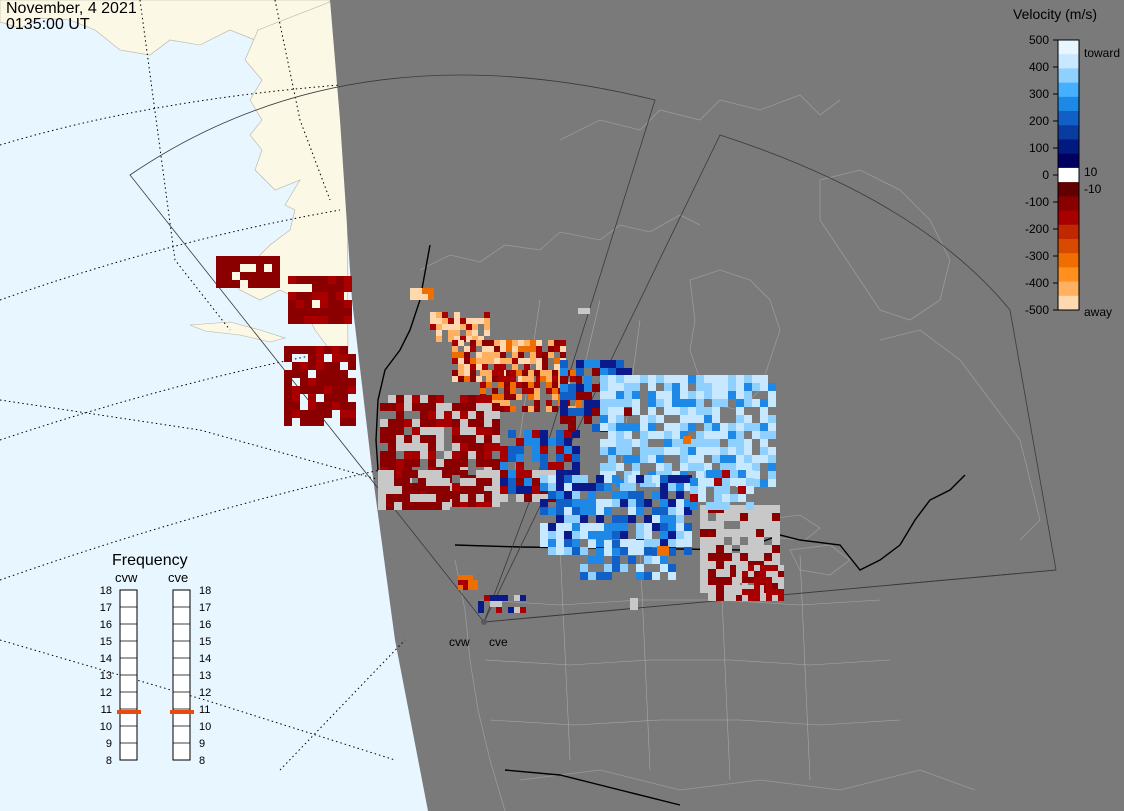 This screenshot has width=1124, height=811. I want to click on colorbar-title: Velocity (m/s), so click(1055, 14).